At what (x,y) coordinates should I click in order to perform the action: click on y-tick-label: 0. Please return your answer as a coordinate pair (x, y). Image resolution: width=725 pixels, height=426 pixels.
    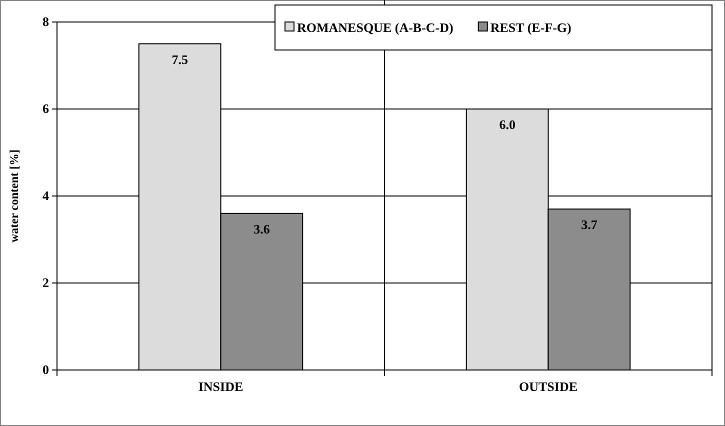
    Looking at the image, I should click on (45, 370).